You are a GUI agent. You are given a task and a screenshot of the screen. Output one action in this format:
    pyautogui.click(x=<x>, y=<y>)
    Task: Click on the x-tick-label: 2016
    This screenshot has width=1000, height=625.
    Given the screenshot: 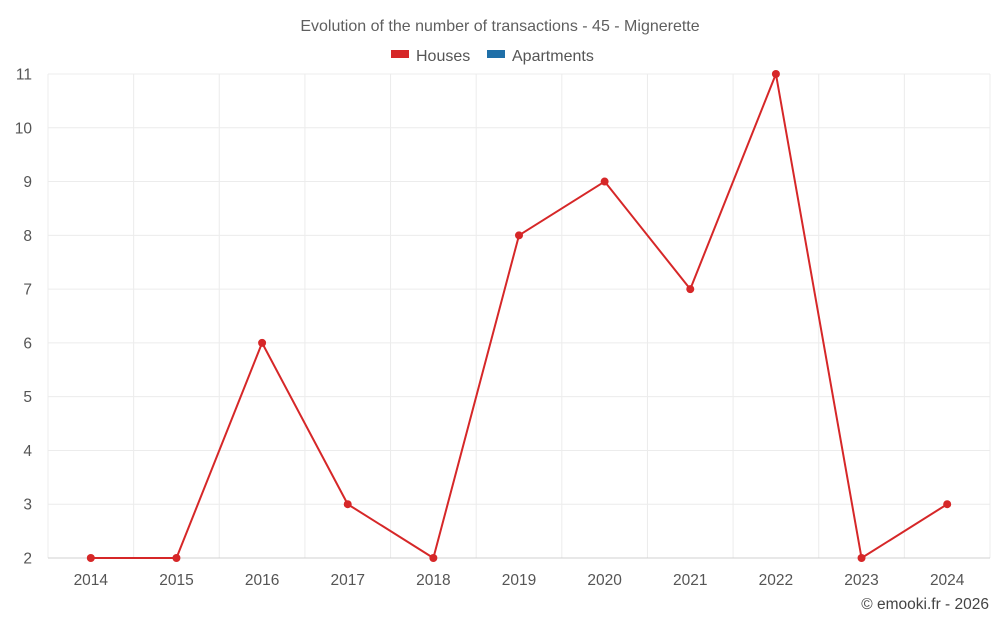 What is the action you would take?
    pyautogui.click(x=262, y=580)
    